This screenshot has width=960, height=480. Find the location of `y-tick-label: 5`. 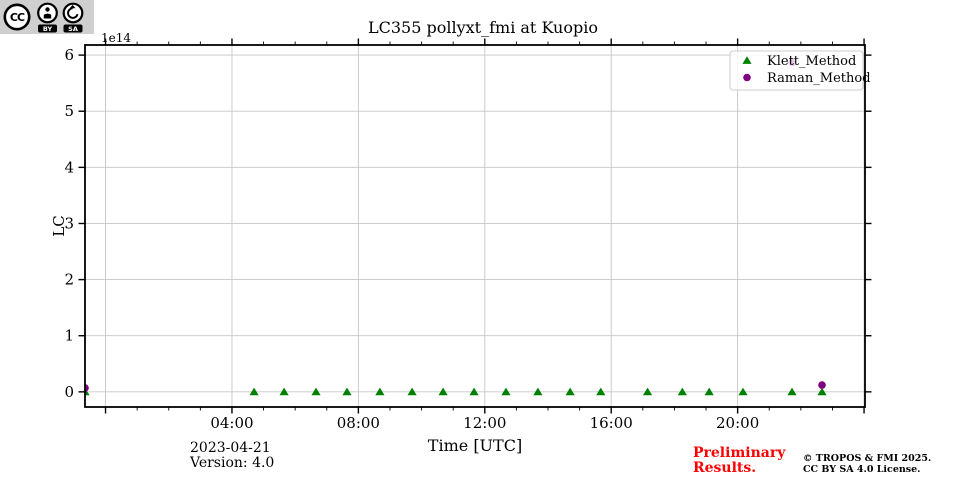

y-tick-label: 5 is located at coordinates (69, 111).